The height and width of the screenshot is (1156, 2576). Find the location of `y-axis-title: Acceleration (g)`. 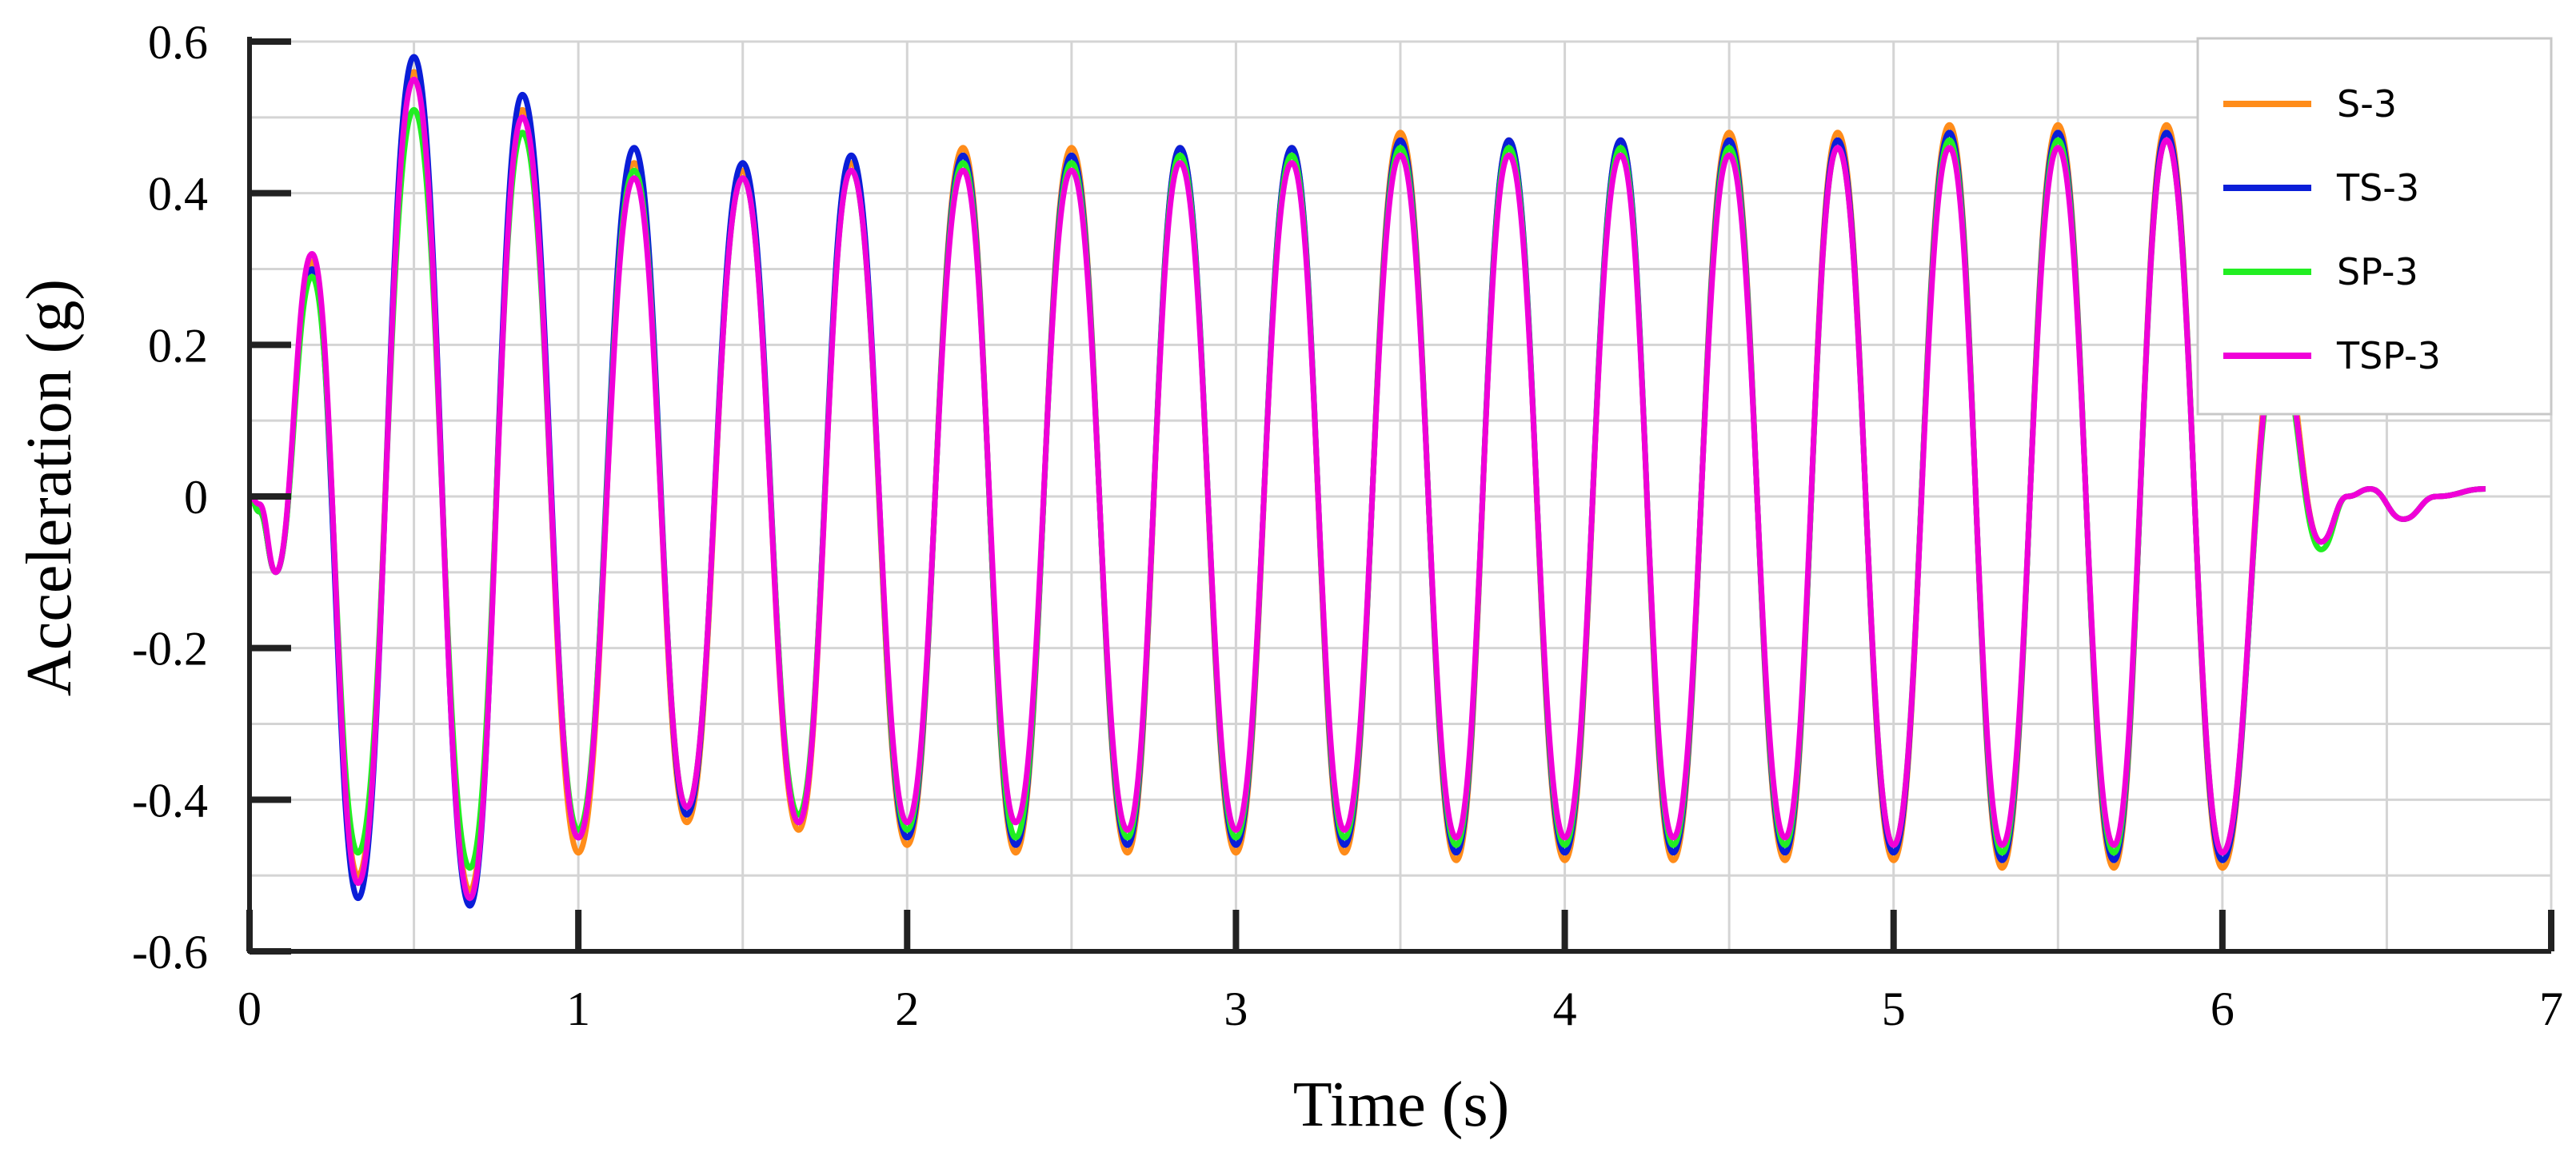

y-axis-title: Acceleration (g) is located at coordinates (50, 488).